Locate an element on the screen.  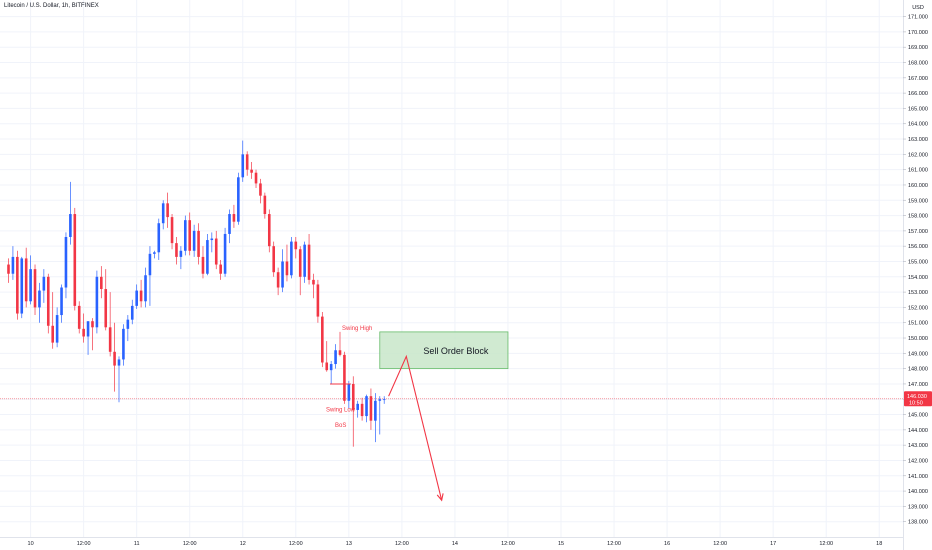
swing-low-label: Swing Low is located at coordinates (341, 410).